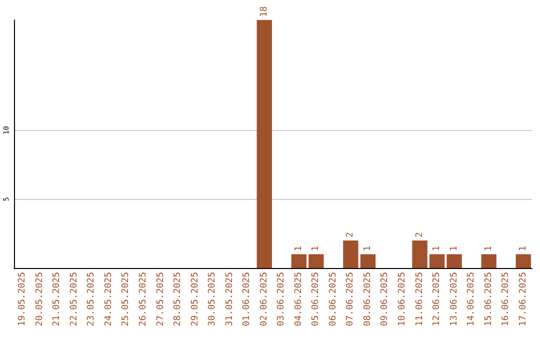  Describe the element at coordinates (195, 299) in the screenshot. I see `x-tick-label: 29.05.2025` at that location.